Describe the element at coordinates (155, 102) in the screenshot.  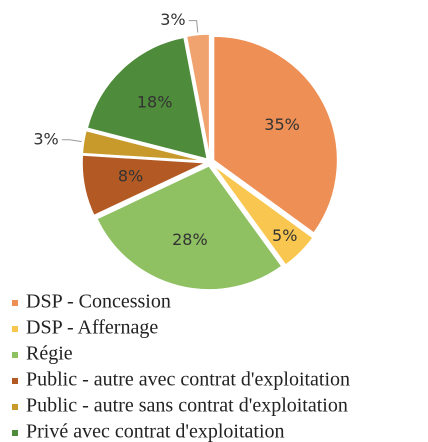
I see `data-label: 18%` at that location.